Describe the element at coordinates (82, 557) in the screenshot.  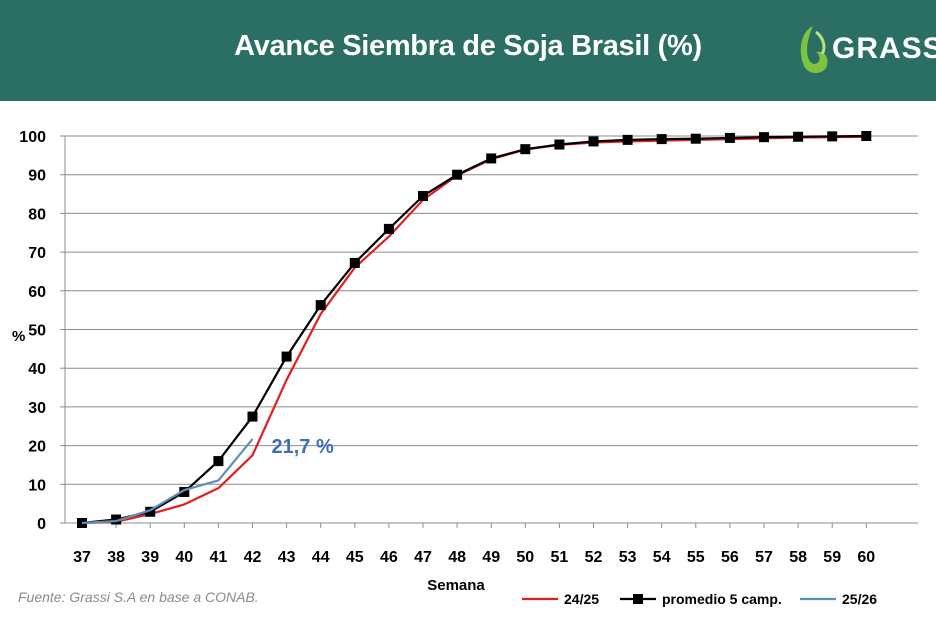
I see `x-tick-label: 37` at that location.